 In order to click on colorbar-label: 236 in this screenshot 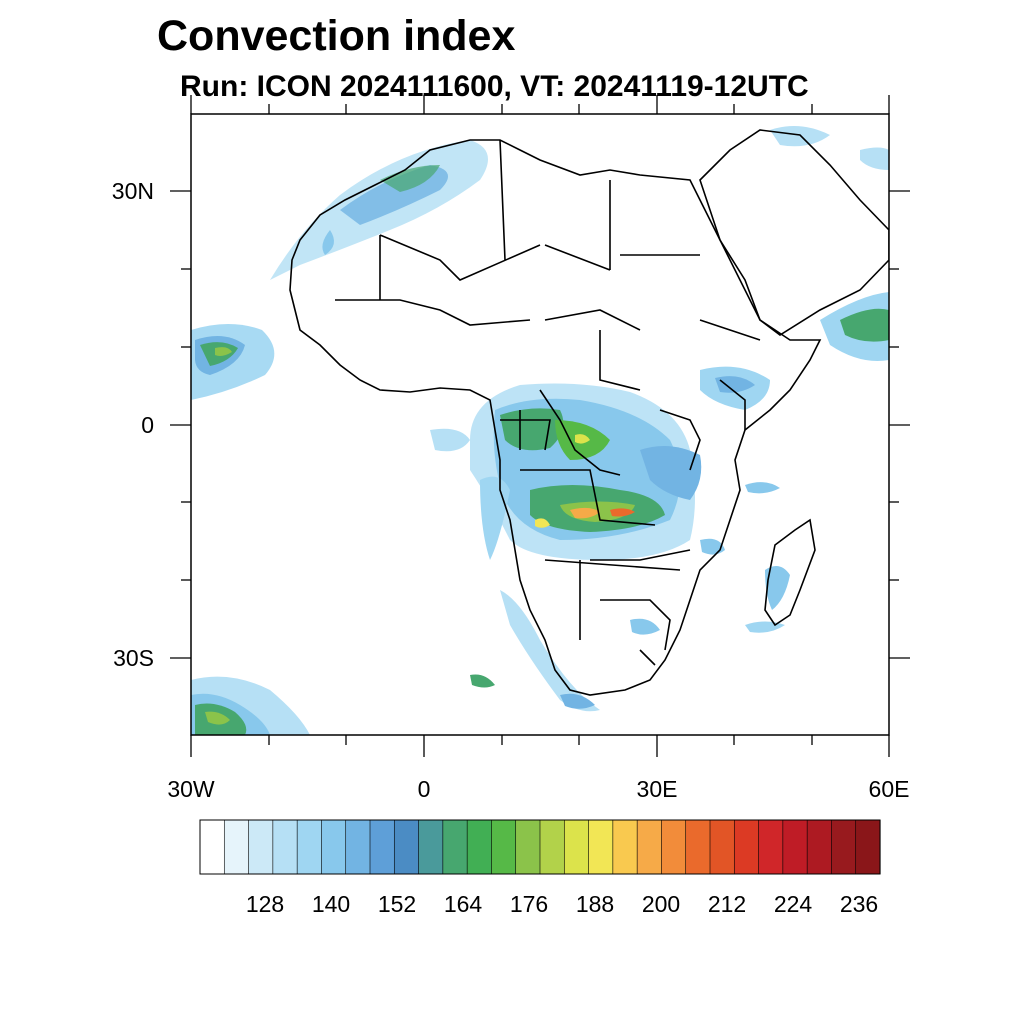, I will do `click(859, 904)`.